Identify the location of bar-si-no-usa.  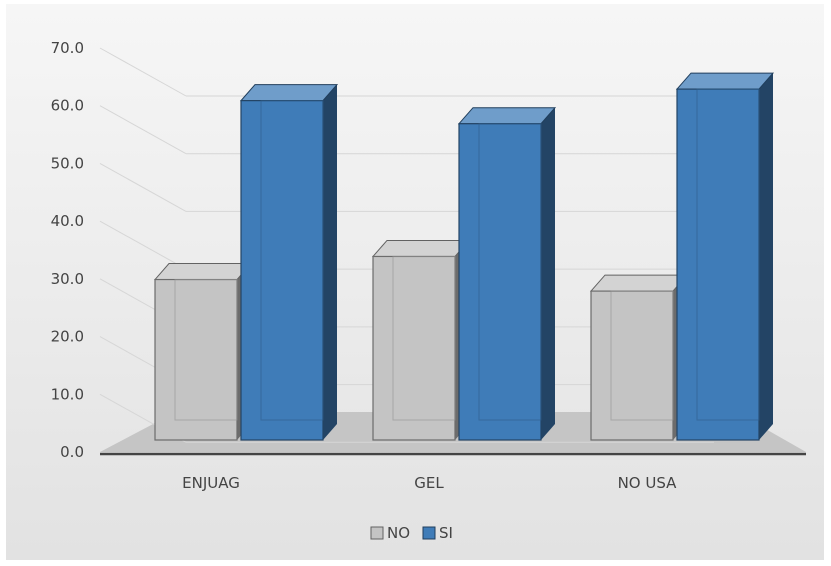
(725, 256).